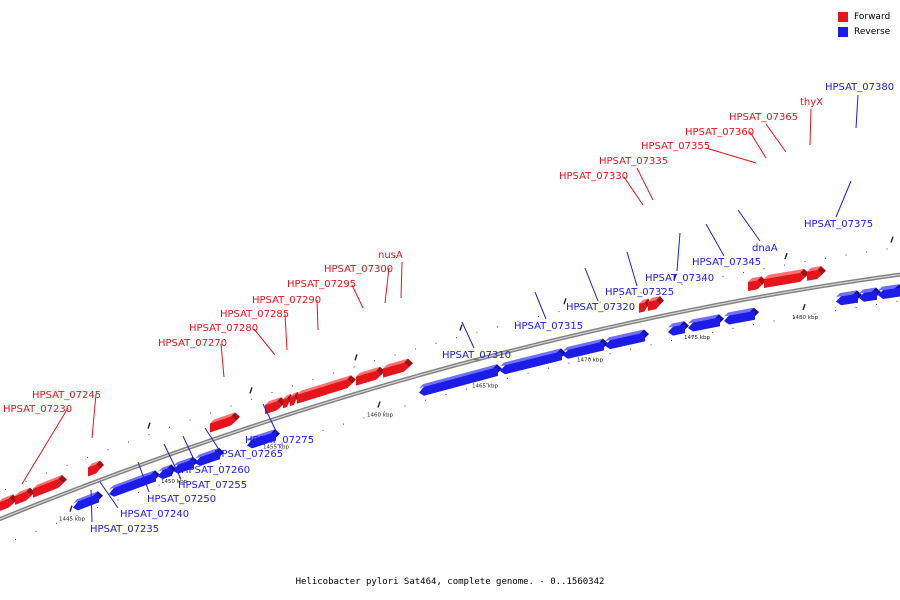  I want to click on gene-label: HPSAT_07255, so click(212, 485).